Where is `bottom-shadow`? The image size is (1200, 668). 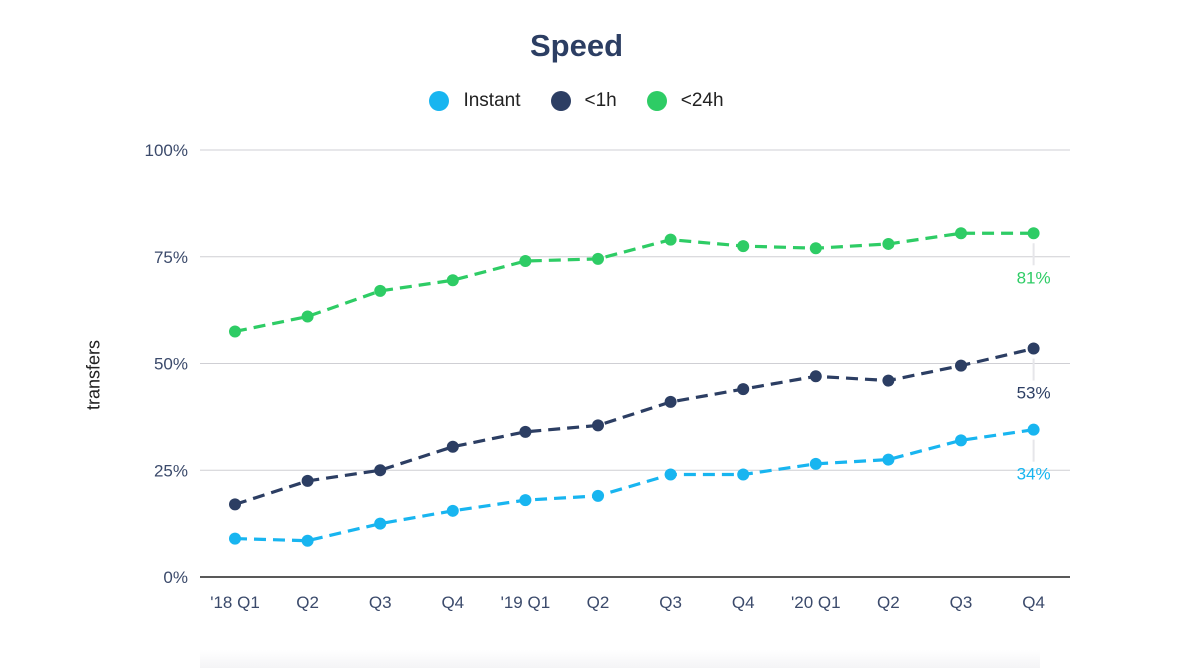
bottom-shadow is located at coordinates (620, 659).